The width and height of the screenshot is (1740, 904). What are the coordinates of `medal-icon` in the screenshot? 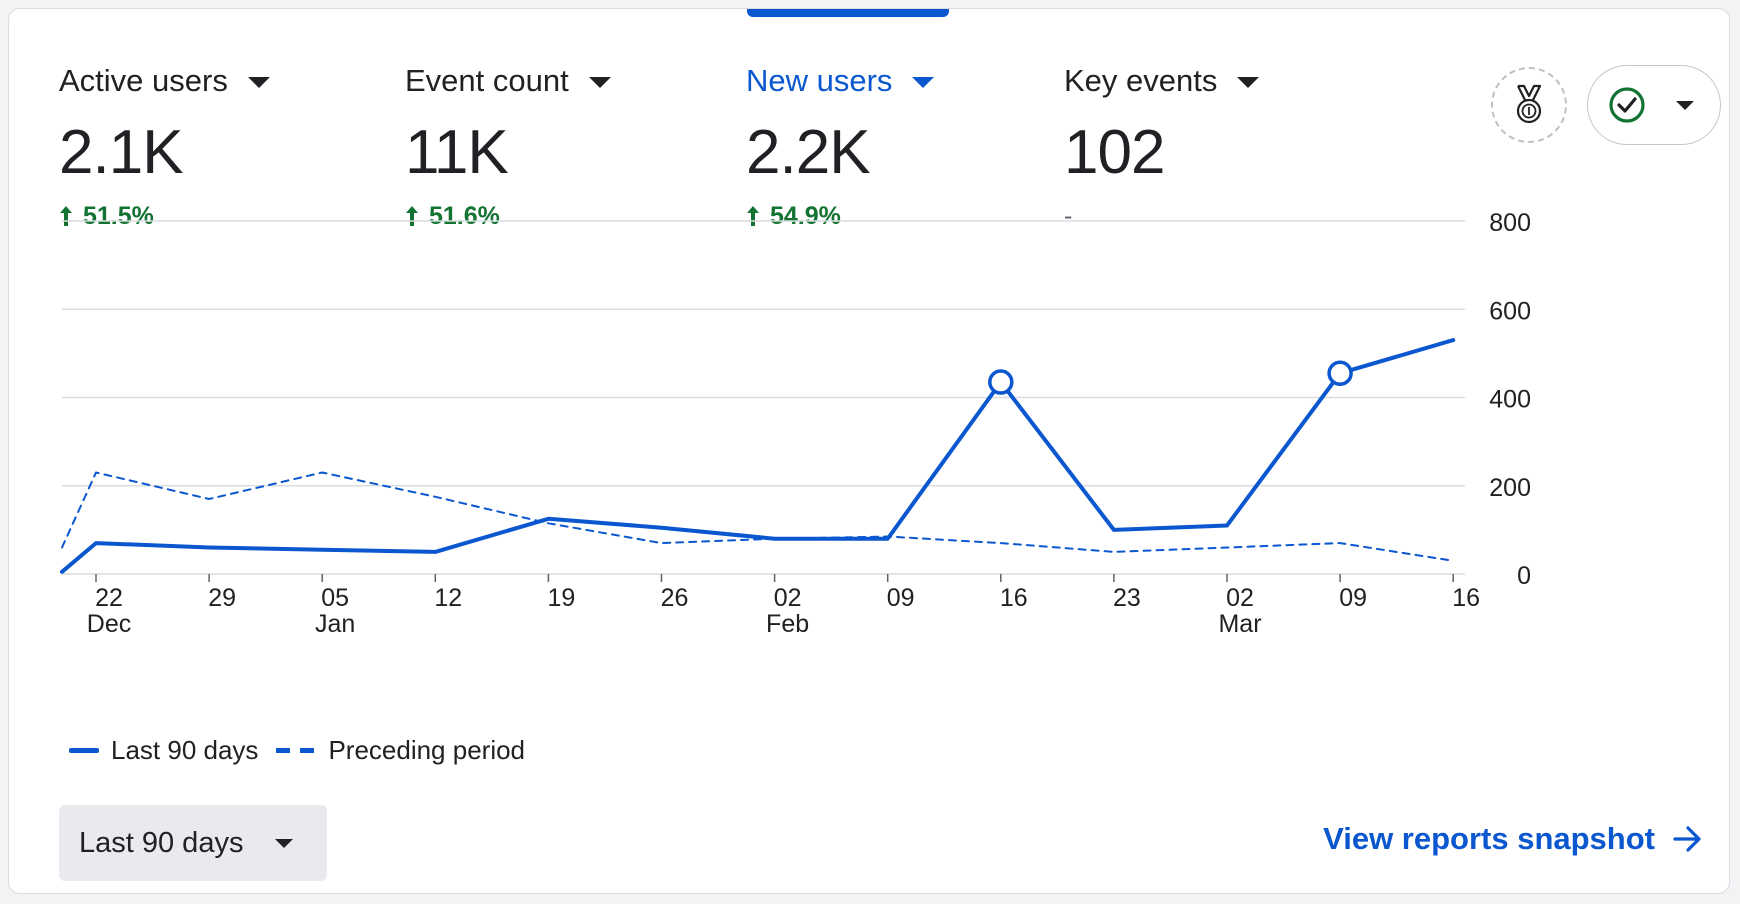 It's located at (1529, 104).